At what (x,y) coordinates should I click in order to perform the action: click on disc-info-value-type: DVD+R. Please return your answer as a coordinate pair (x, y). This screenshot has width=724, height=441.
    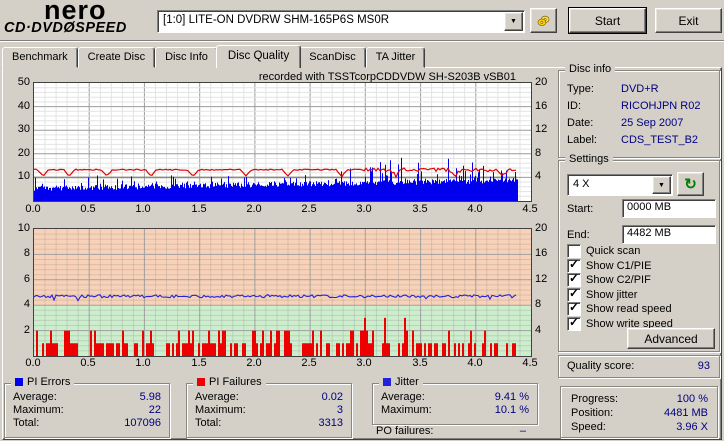
    Looking at the image, I should click on (640, 89).